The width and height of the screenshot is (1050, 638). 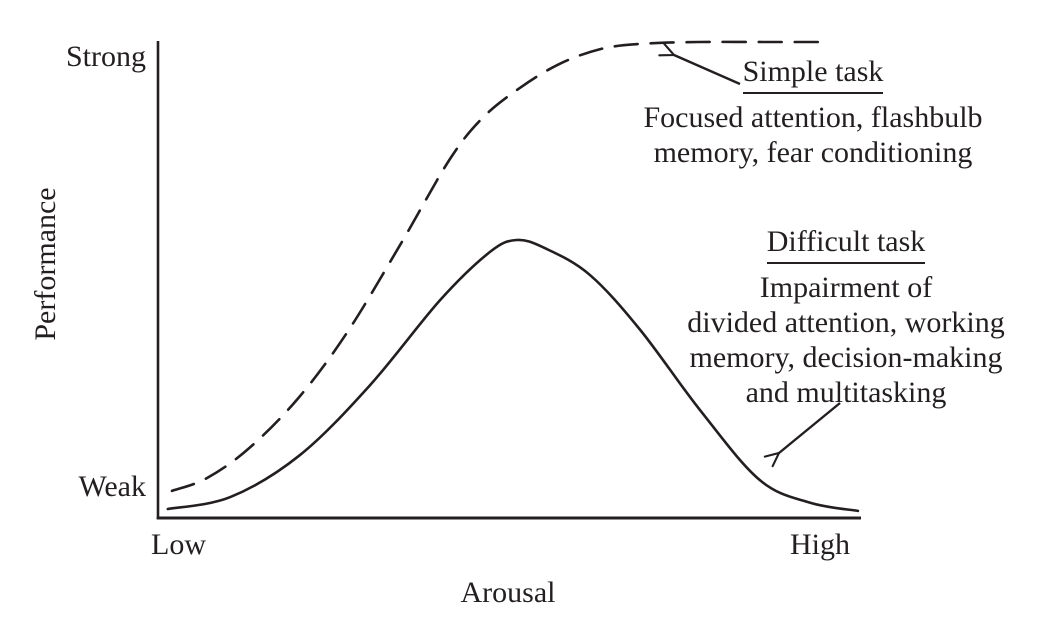 What do you see at coordinates (105, 56) in the screenshot?
I see `y-axis-top-tick-label: Strong` at bounding box center [105, 56].